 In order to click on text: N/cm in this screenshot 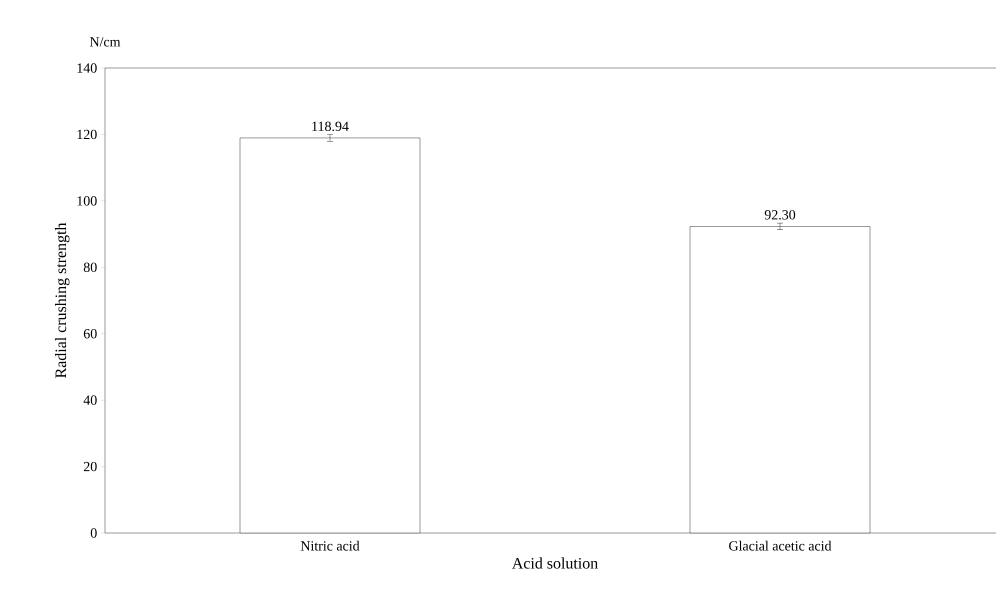, I will do `click(105, 42)`.